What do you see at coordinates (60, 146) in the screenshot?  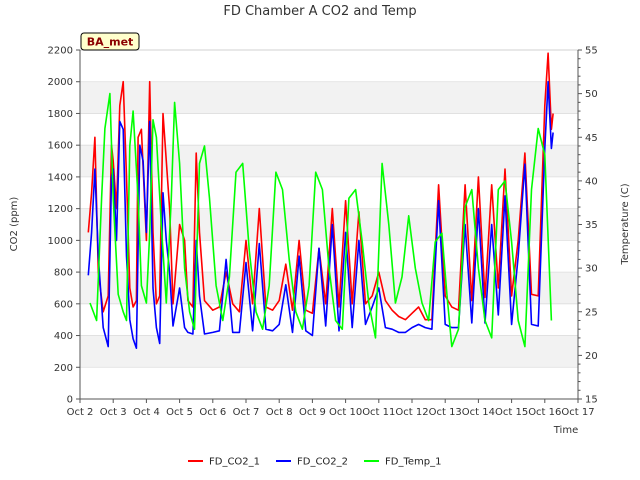 I see `y-tick-label: 1600` at bounding box center [60, 146].